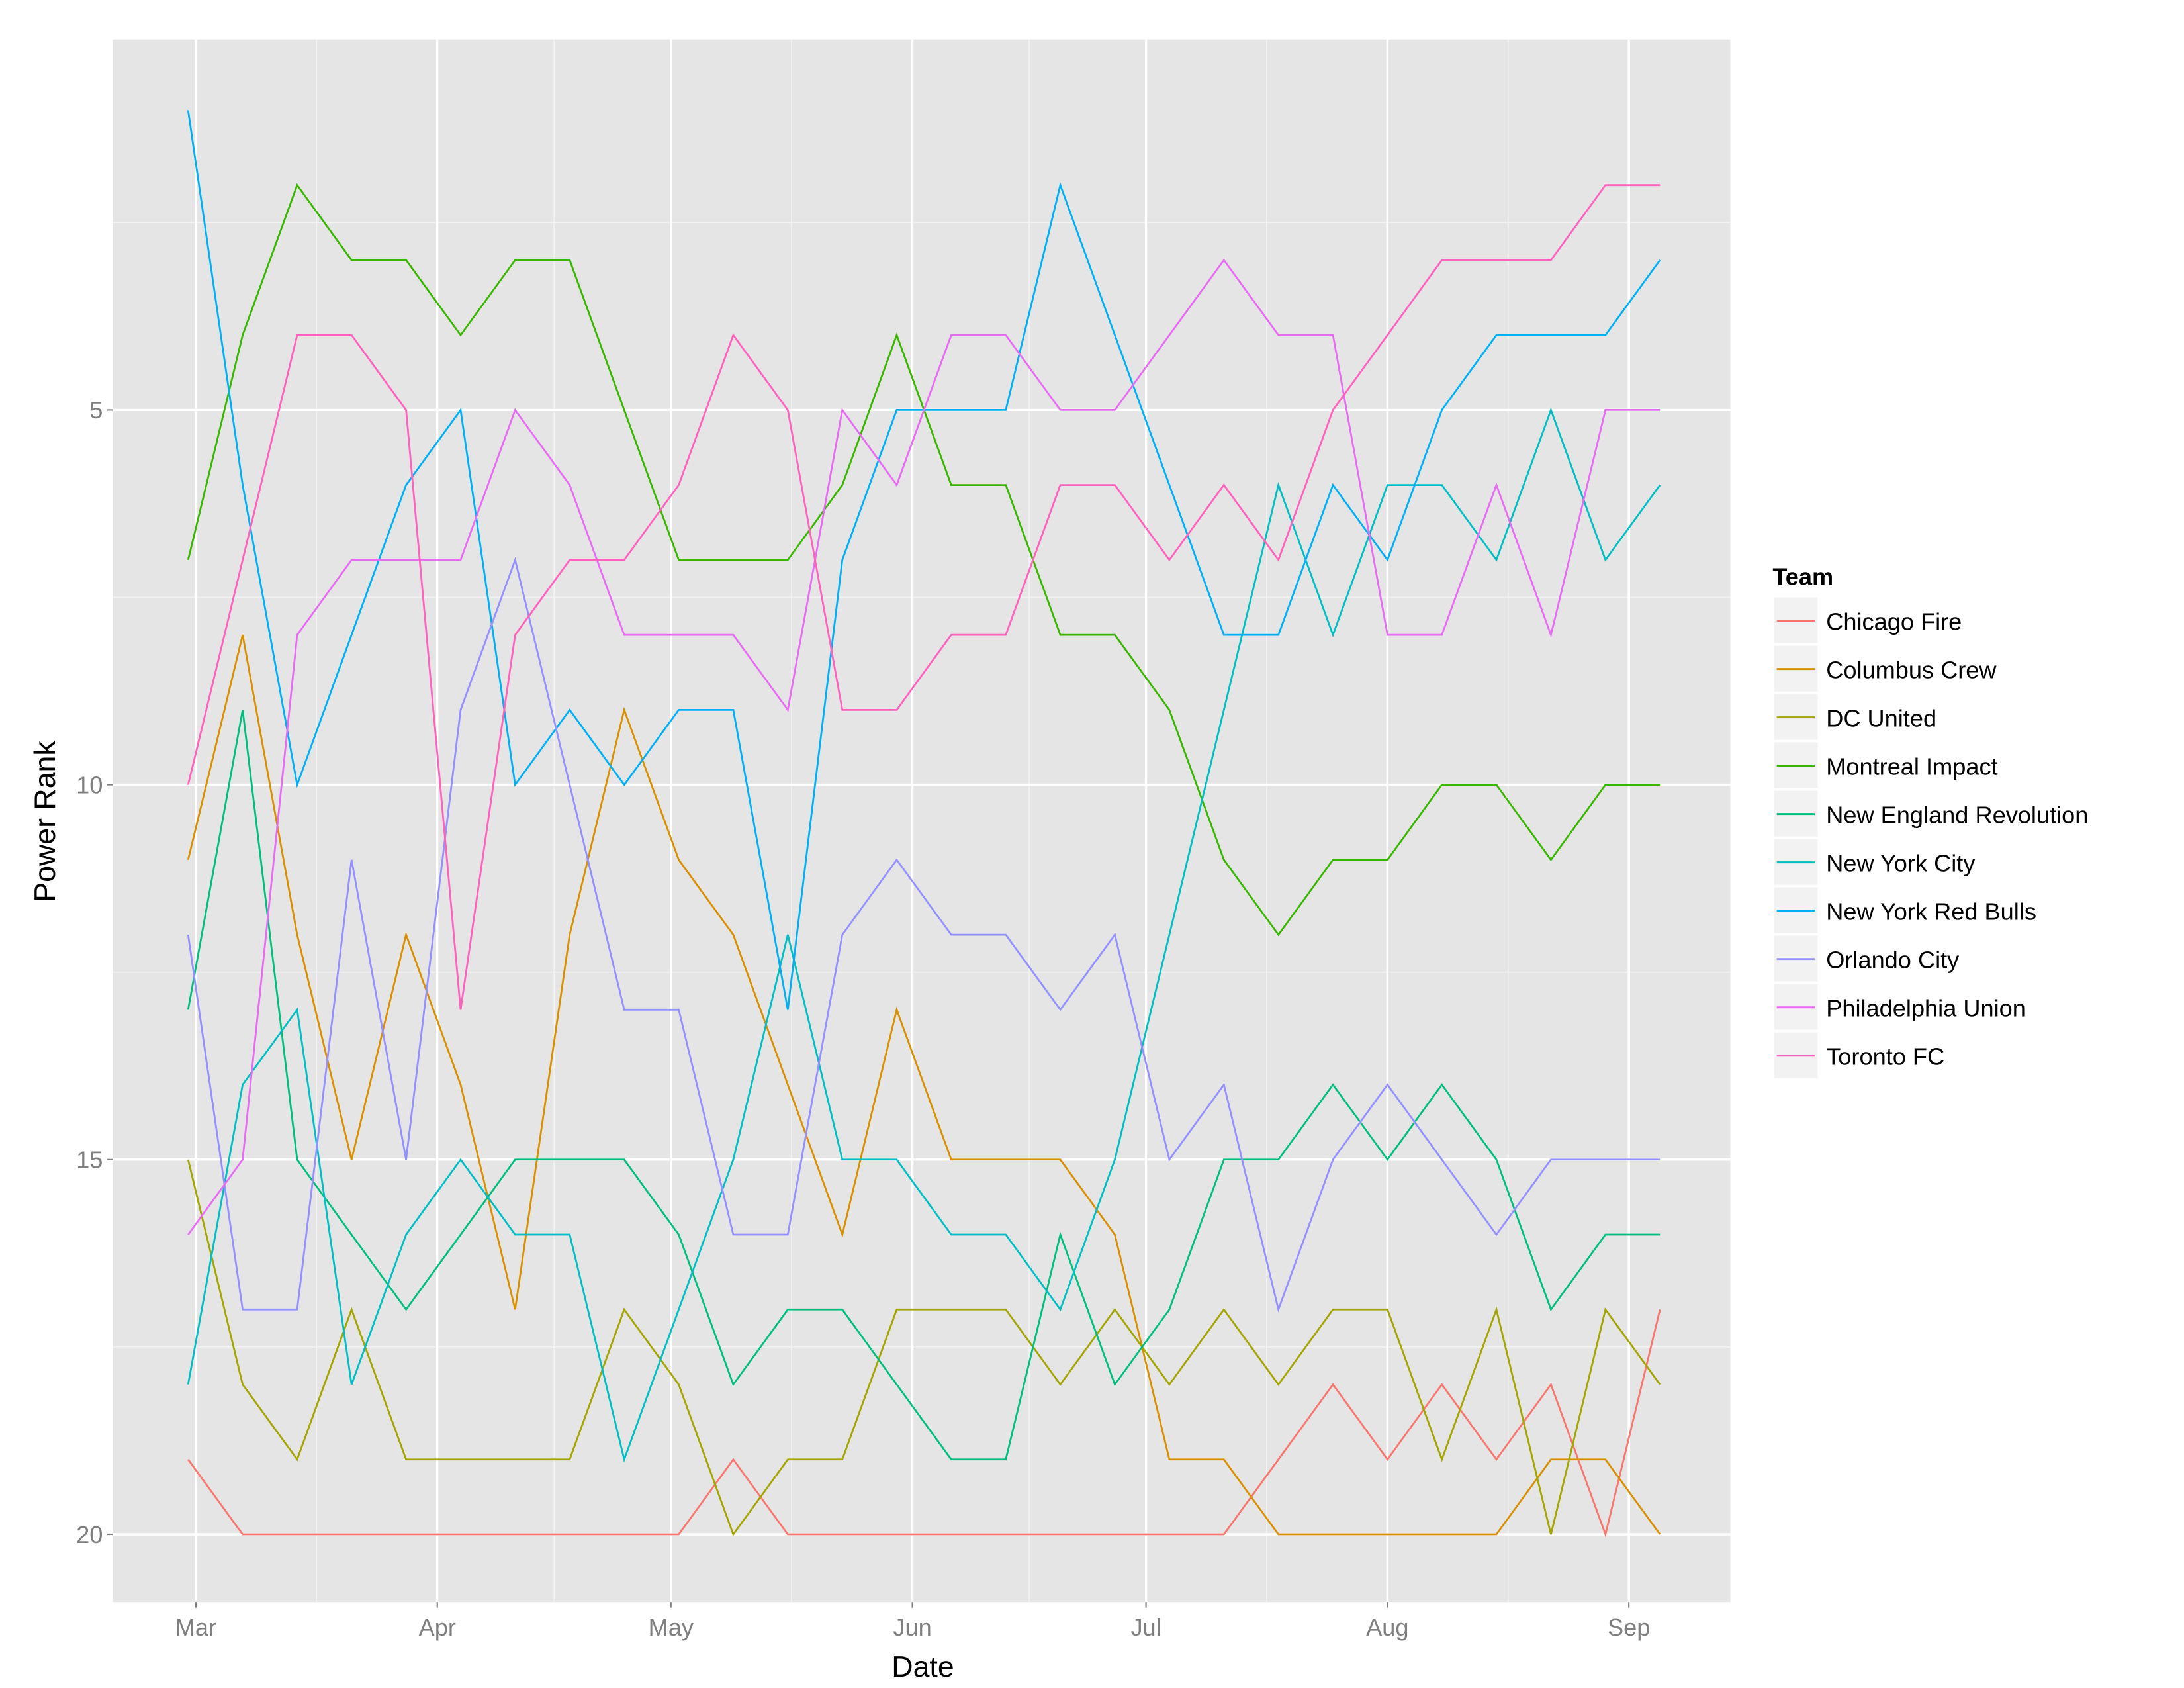 The image size is (2184, 1688). I want to click on legend-item: Orlando City, so click(1867, 958).